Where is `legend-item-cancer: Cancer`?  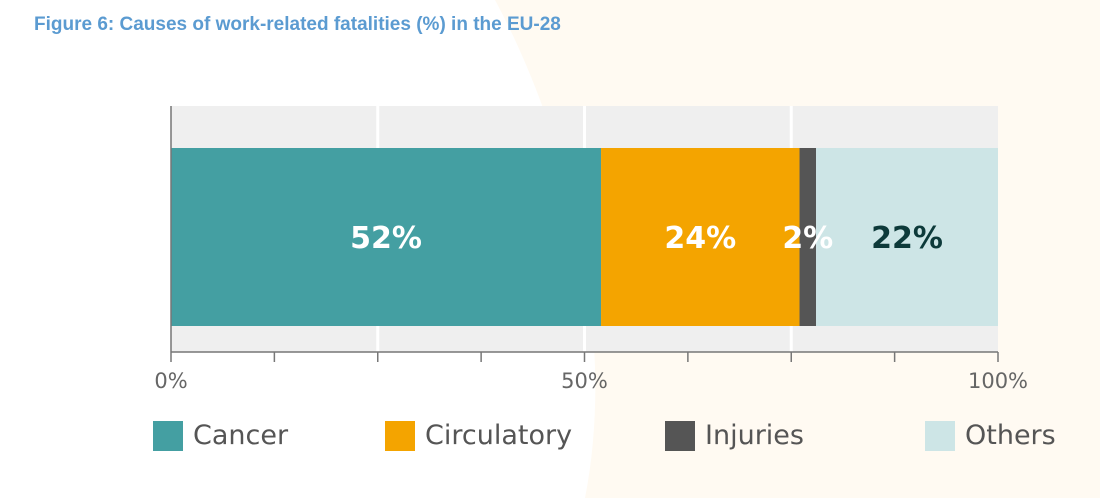
legend-item-cancer: Cancer is located at coordinates (220, 435).